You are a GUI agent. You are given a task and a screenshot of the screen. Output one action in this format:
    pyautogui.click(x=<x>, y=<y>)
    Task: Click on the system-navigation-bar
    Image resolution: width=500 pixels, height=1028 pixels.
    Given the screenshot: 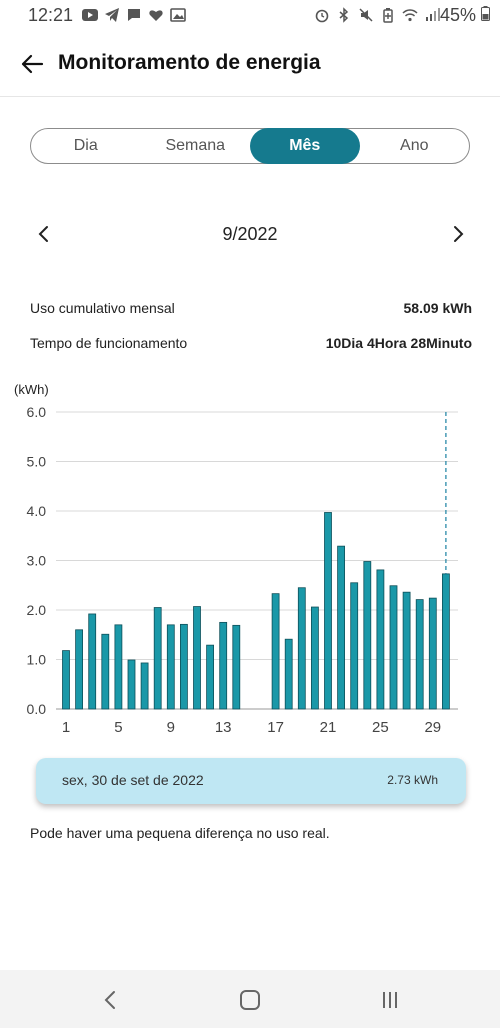 What is the action you would take?
    pyautogui.click(x=250, y=999)
    